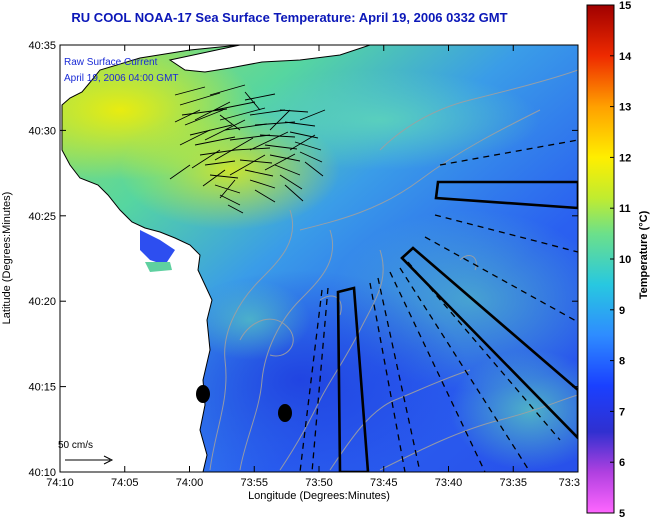  I want to click on colorbar-tick-label: 5, so click(622, 513).